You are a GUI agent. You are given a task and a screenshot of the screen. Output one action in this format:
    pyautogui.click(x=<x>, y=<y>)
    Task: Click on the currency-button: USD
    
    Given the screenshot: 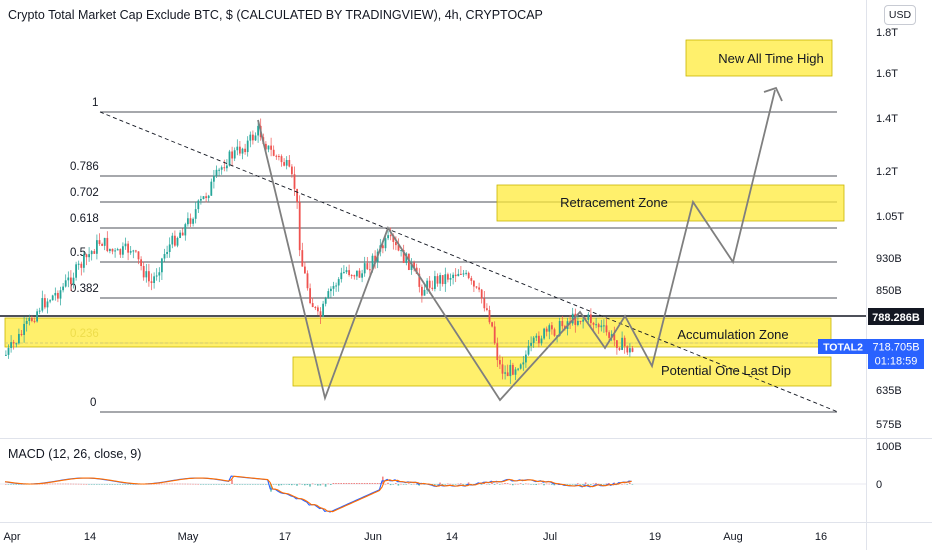 What is the action you would take?
    pyautogui.click(x=900, y=15)
    